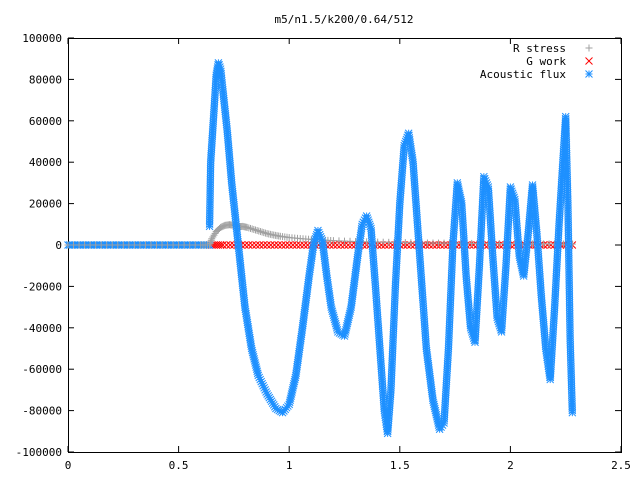  What do you see at coordinates (58, 245) in the screenshot?
I see `y-tick-label: 0` at bounding box center [58, 245].